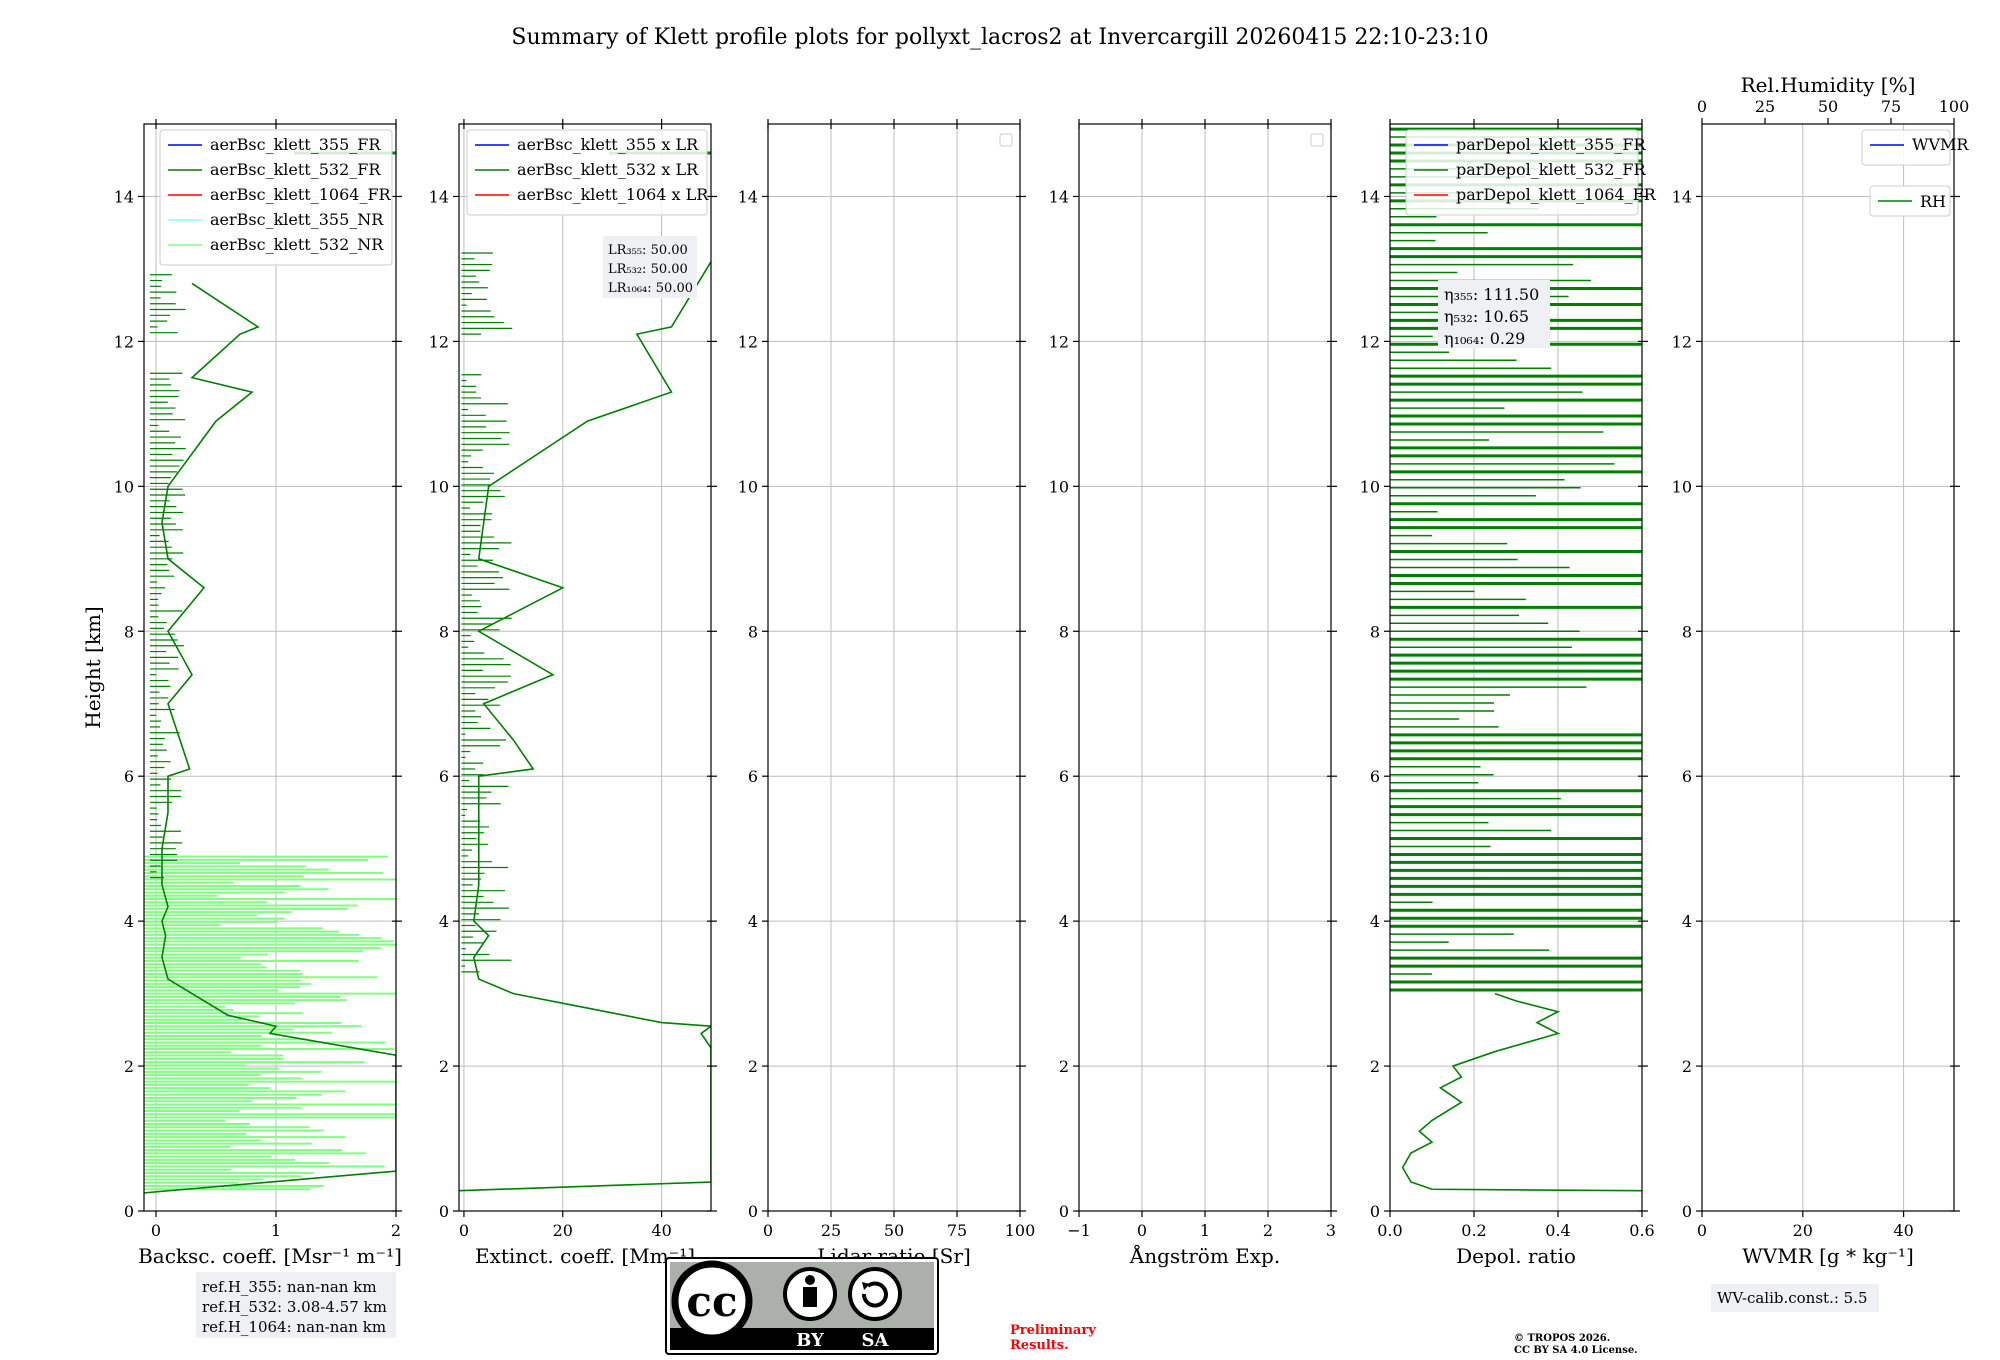  I want to click on x-tick-label: 75, so click(957, 1230).